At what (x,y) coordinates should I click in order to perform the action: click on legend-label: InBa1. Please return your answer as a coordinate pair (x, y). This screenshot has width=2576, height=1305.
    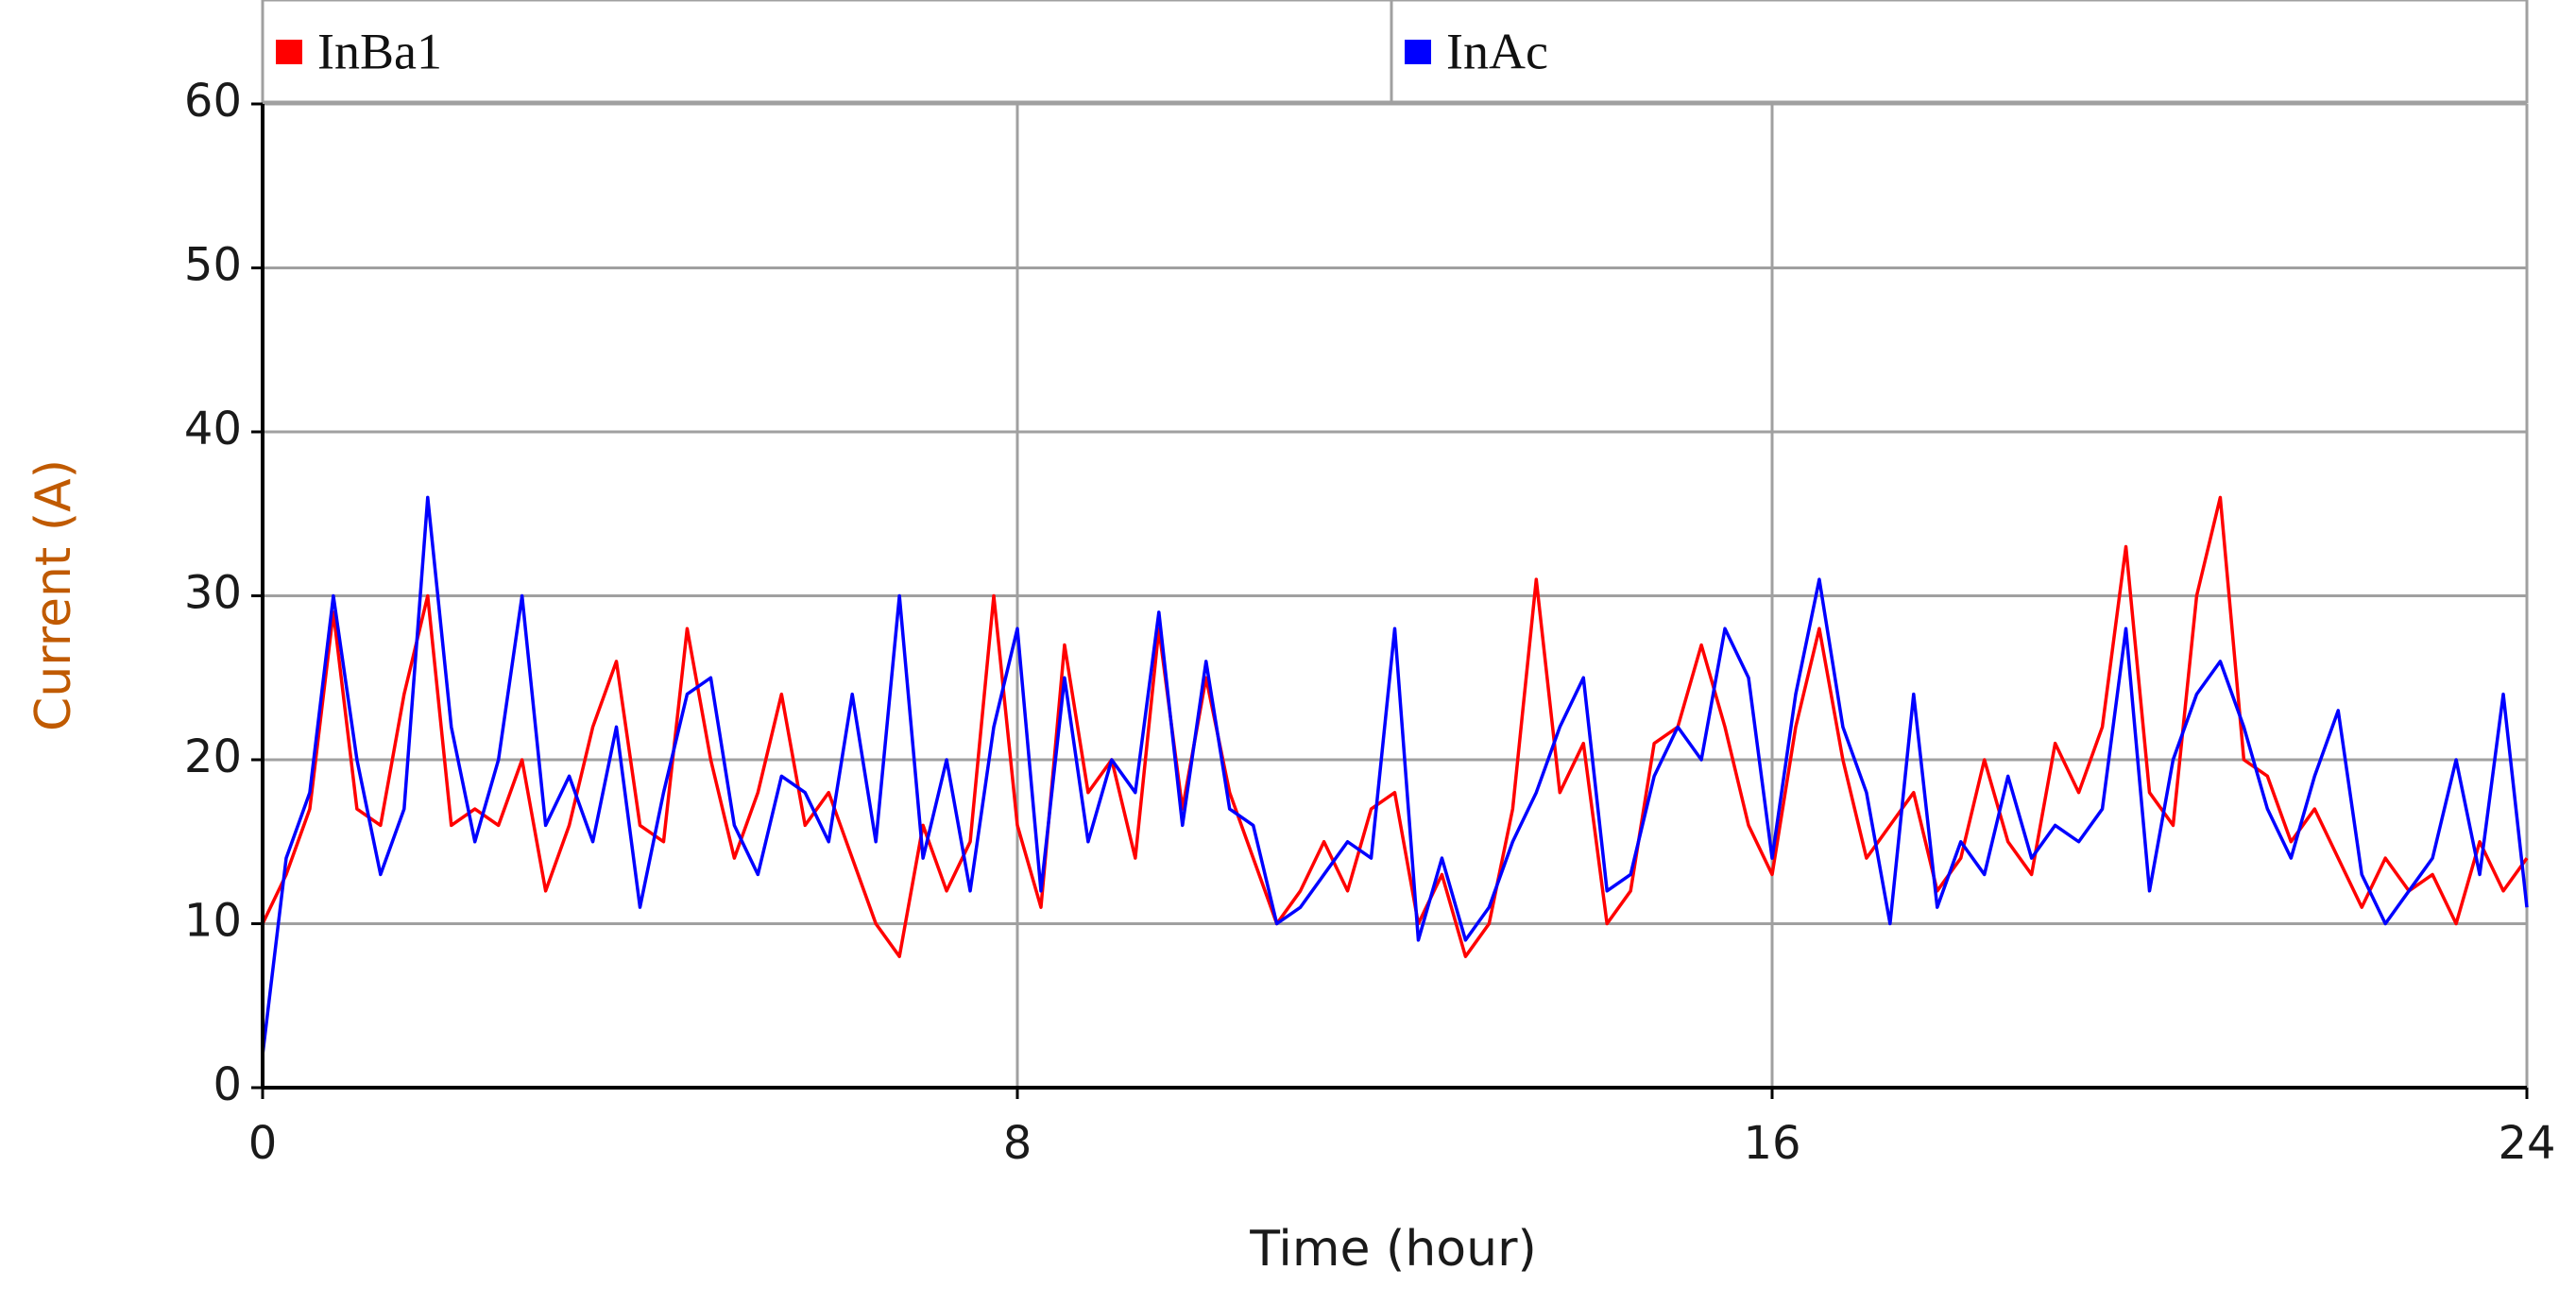
    Looking at the image, I should click on (379, 51).